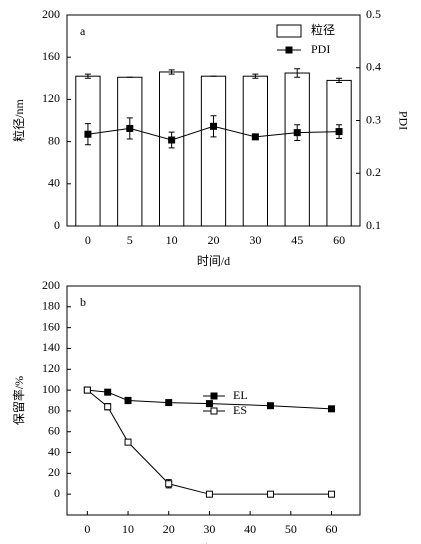 This screenshot has width=421, height=544. I want to click on y2-tick-label: 0.2, so click(373, 172).